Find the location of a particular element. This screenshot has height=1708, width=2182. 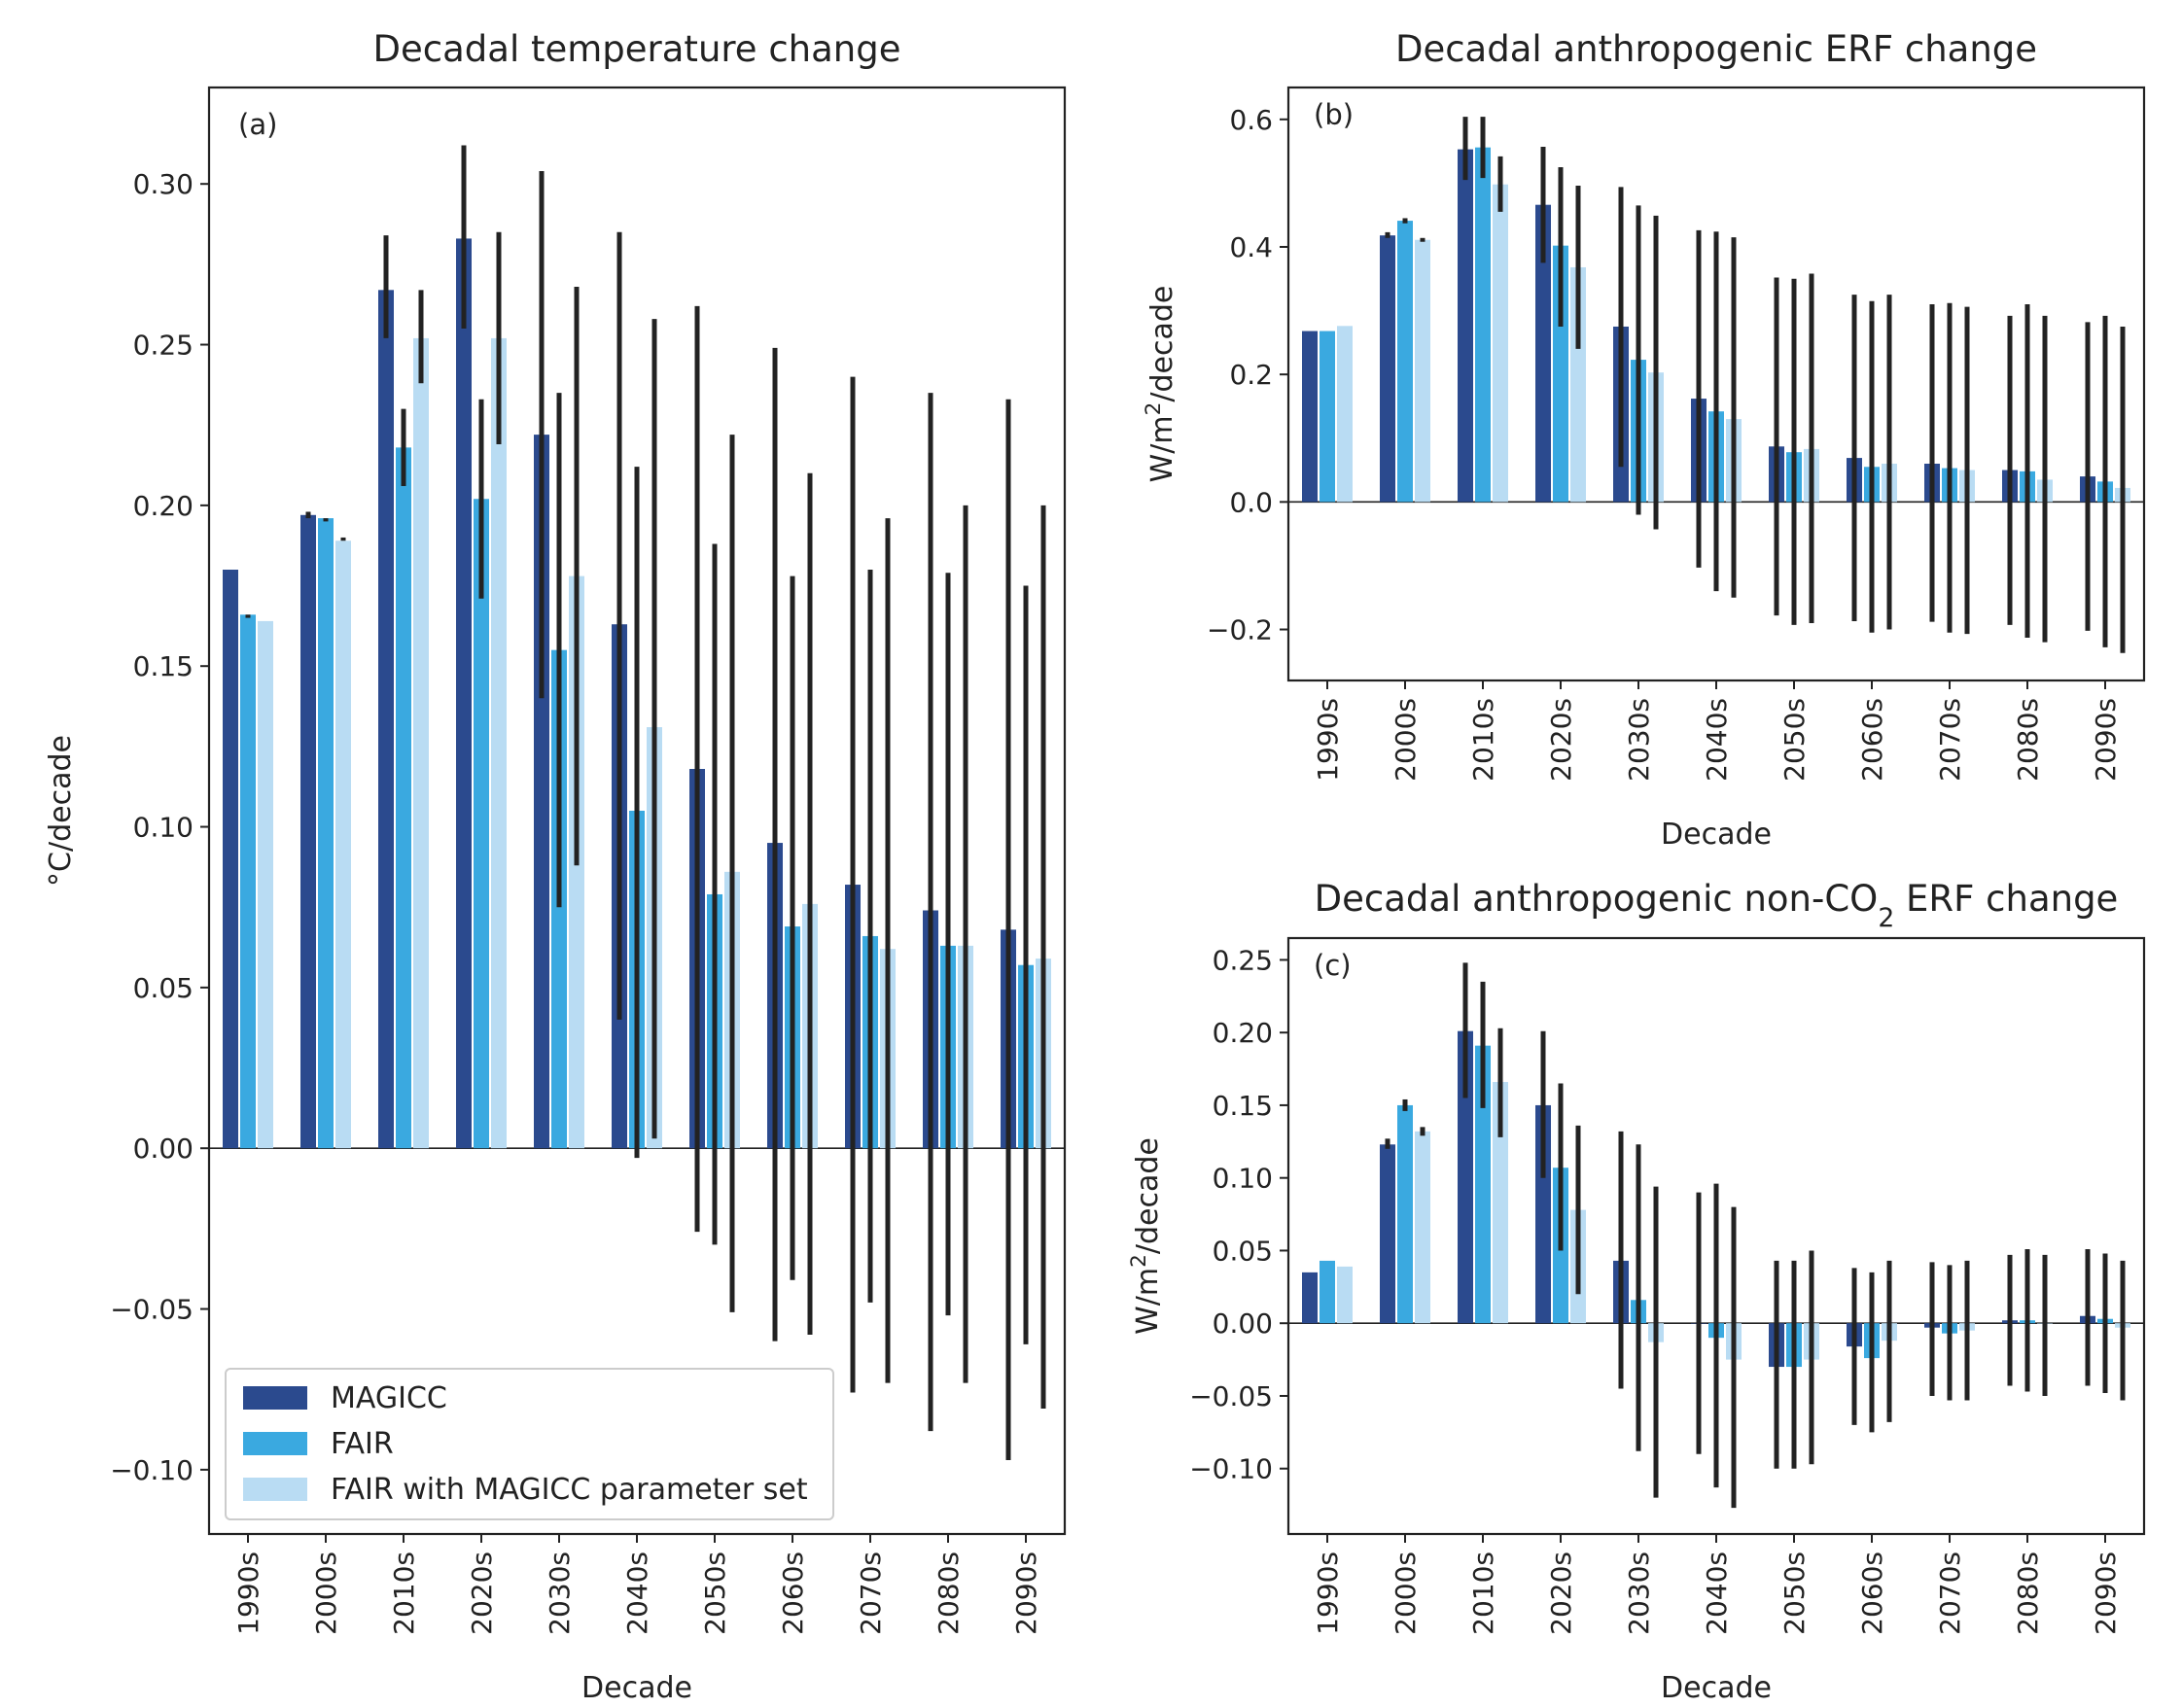

legend-box is located at coordinates (529, 1444).